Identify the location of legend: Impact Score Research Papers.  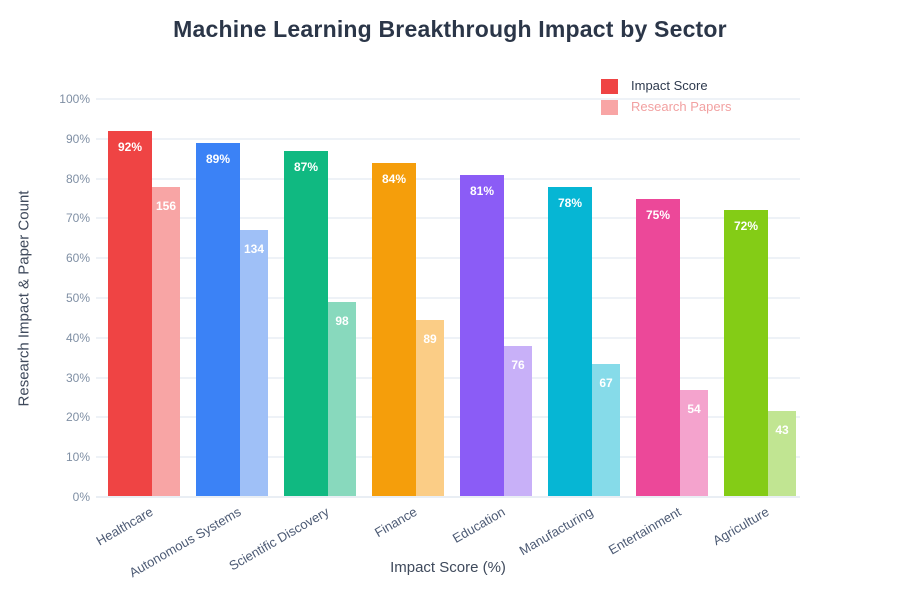
(666, 99).